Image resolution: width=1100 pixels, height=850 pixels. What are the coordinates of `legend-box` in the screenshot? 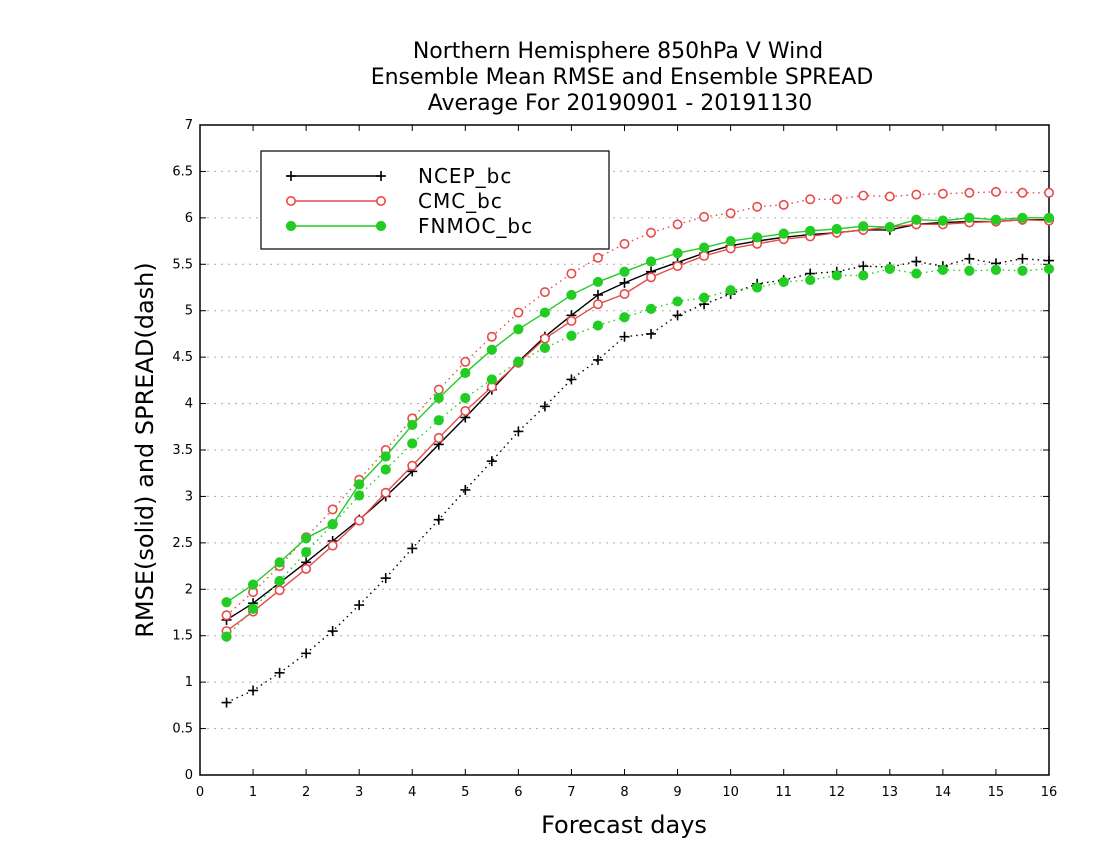 It's located at (435, 200).